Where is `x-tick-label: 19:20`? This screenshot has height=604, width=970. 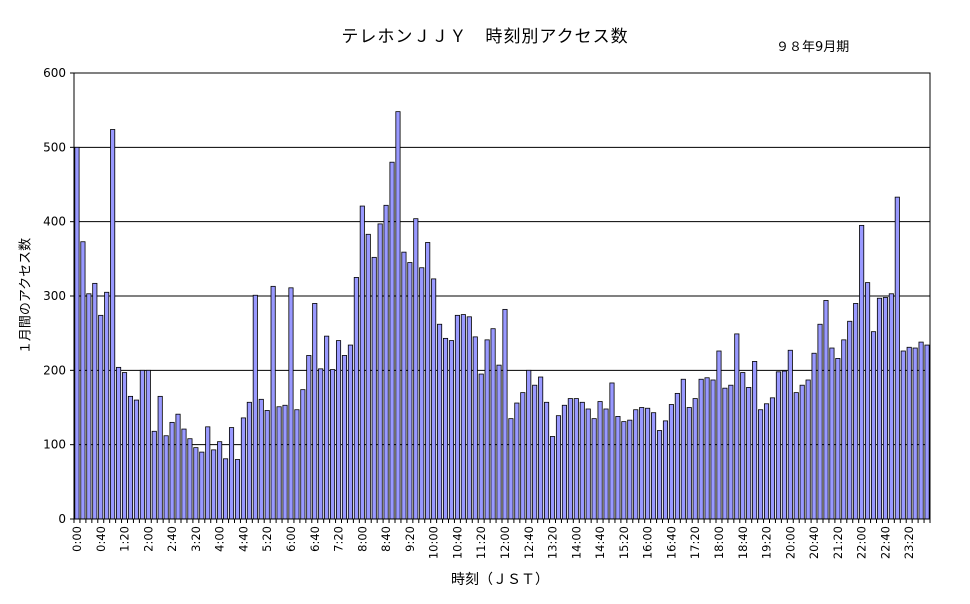
x-tick-label: 19:20 is located at coordinates (767, 542).